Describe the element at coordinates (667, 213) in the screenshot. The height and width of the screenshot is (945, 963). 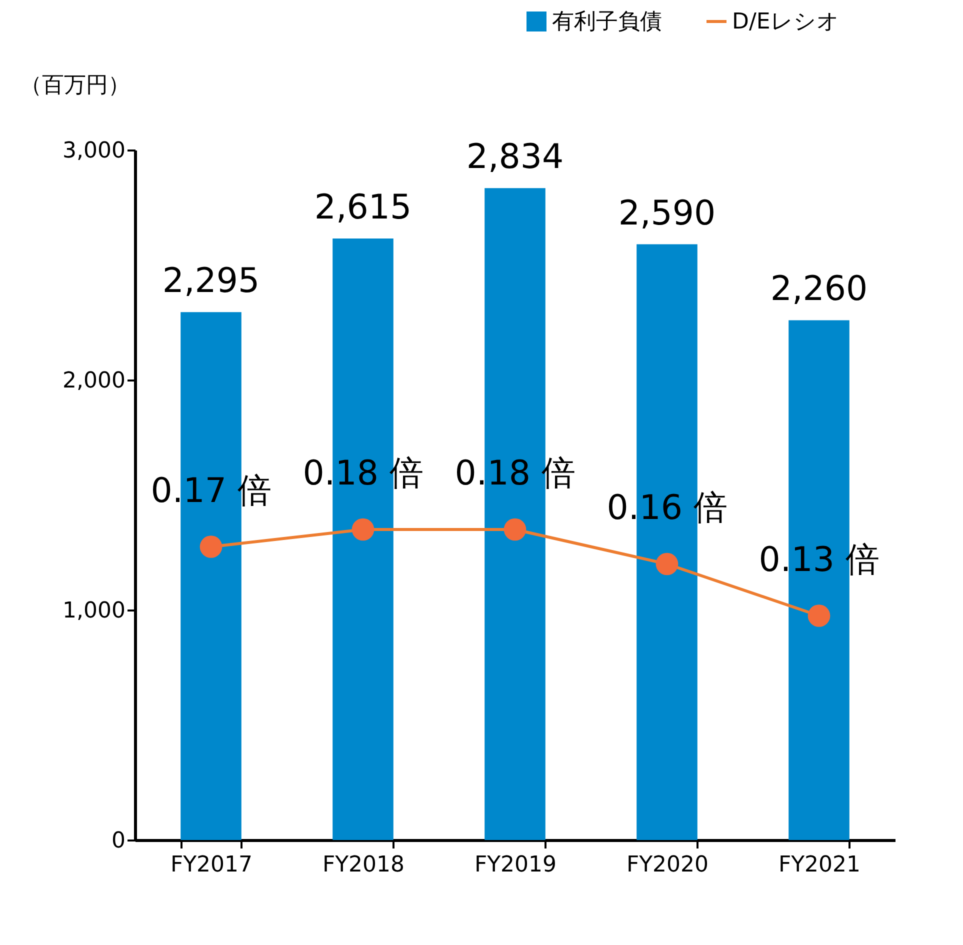
I see `data-label: 2,590` at that location.